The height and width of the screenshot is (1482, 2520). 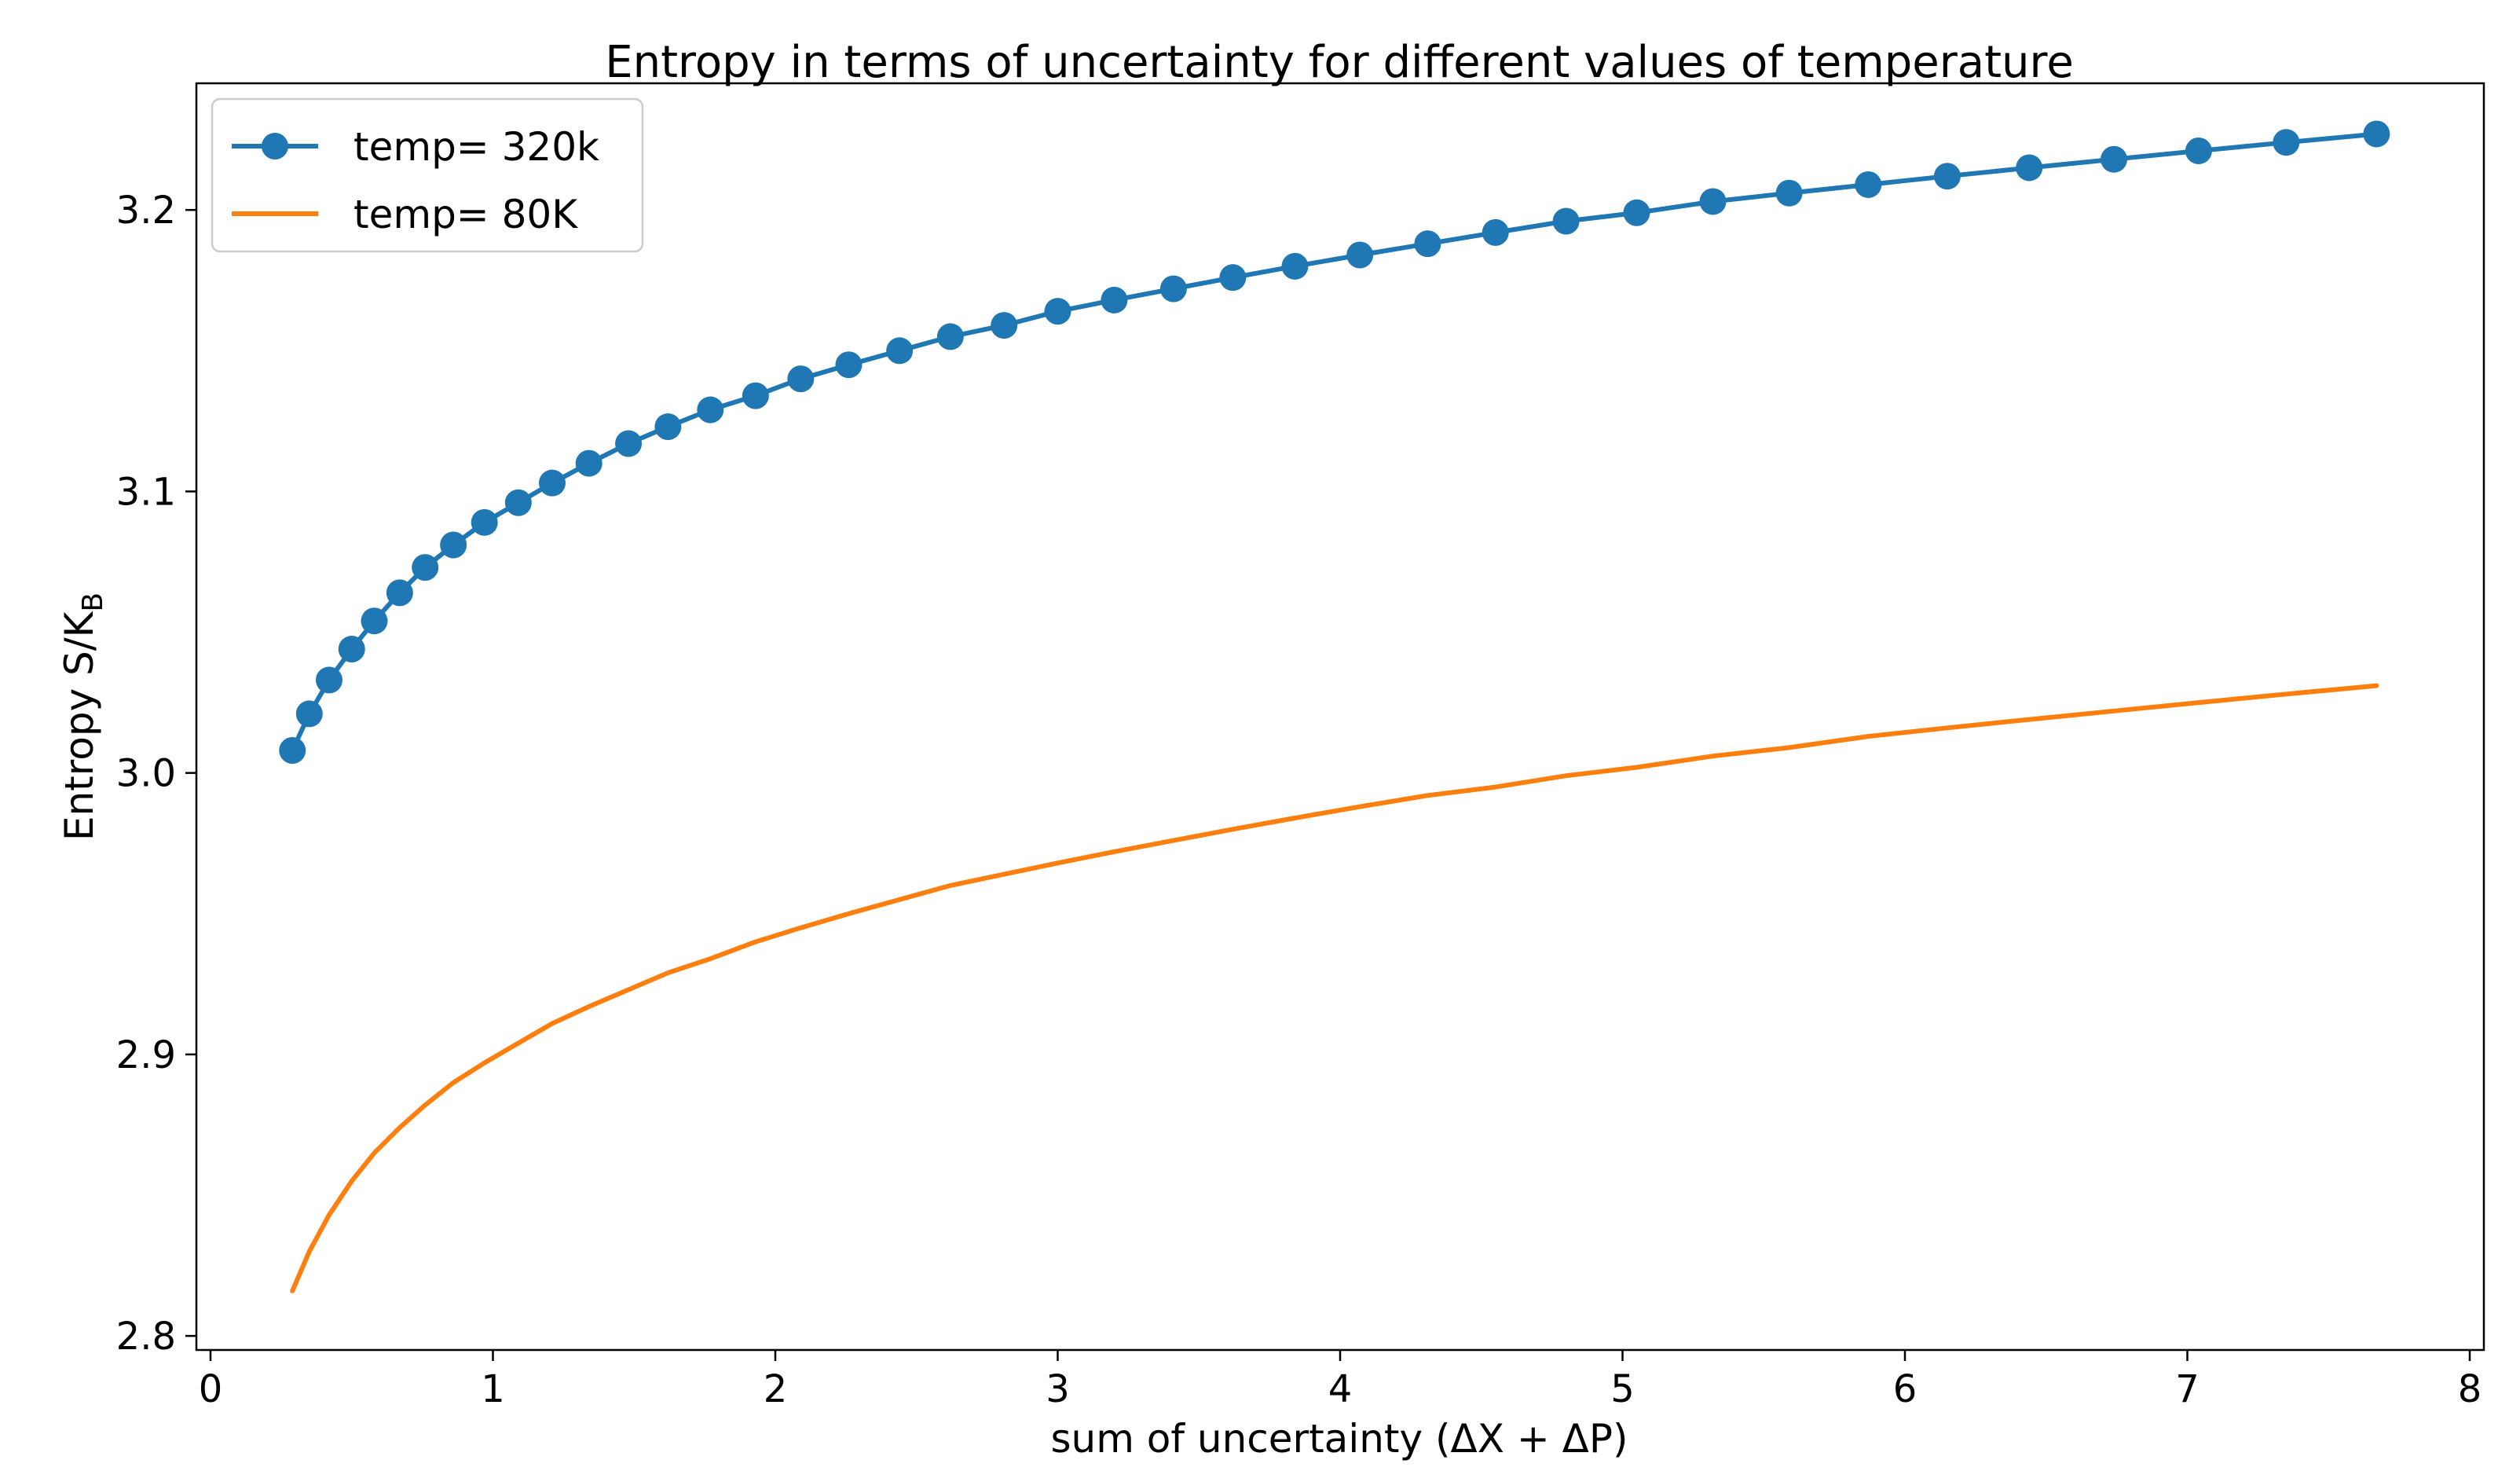 I want to click on x-tick-label: 8, so click(x=2470, y=1389).